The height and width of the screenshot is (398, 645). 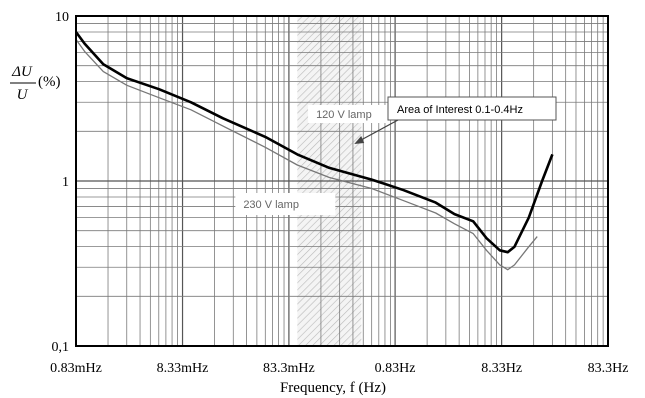 What do you see at coordinates (22, 72) in the screenshot?
I see `y-axis-title-numerator: ΔU` at bounding box center [22, 72].